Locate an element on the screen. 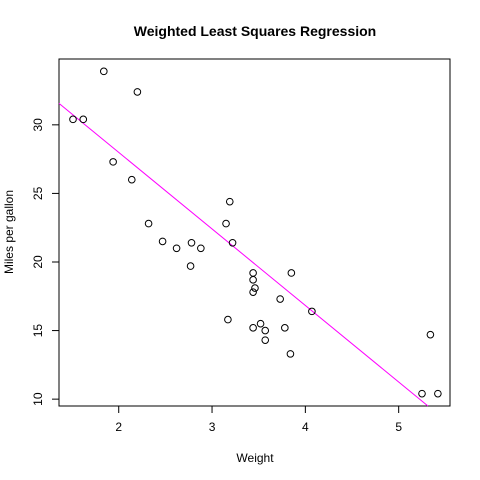 Image resolution: width=480 pixels, height=480 pixels. y-tick-label: 25 is located at coordinates (38, 193).